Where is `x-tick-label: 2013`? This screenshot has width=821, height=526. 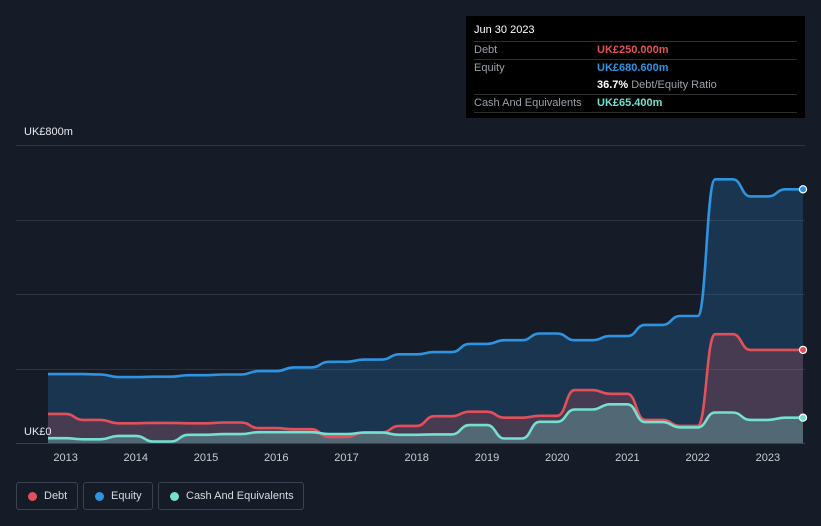
x-tick-label: 2013 is located at coordinates (65, 458).